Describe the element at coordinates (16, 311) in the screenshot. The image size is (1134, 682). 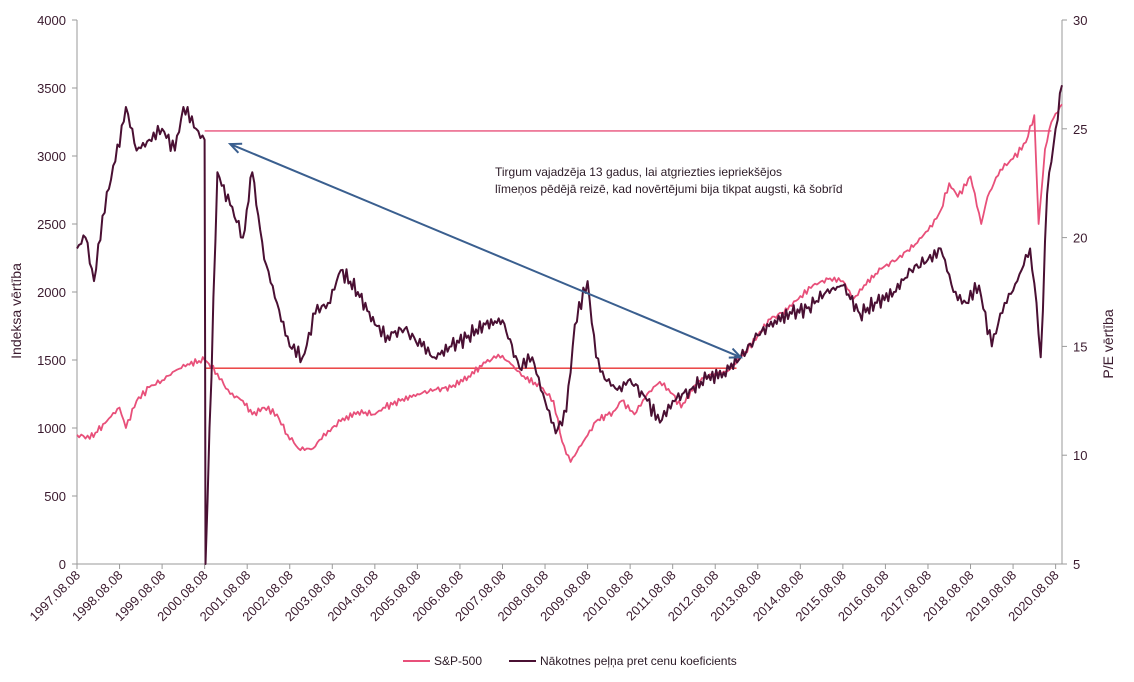
I see `y-axis-title-left: Indeksa vērtība` at that location.